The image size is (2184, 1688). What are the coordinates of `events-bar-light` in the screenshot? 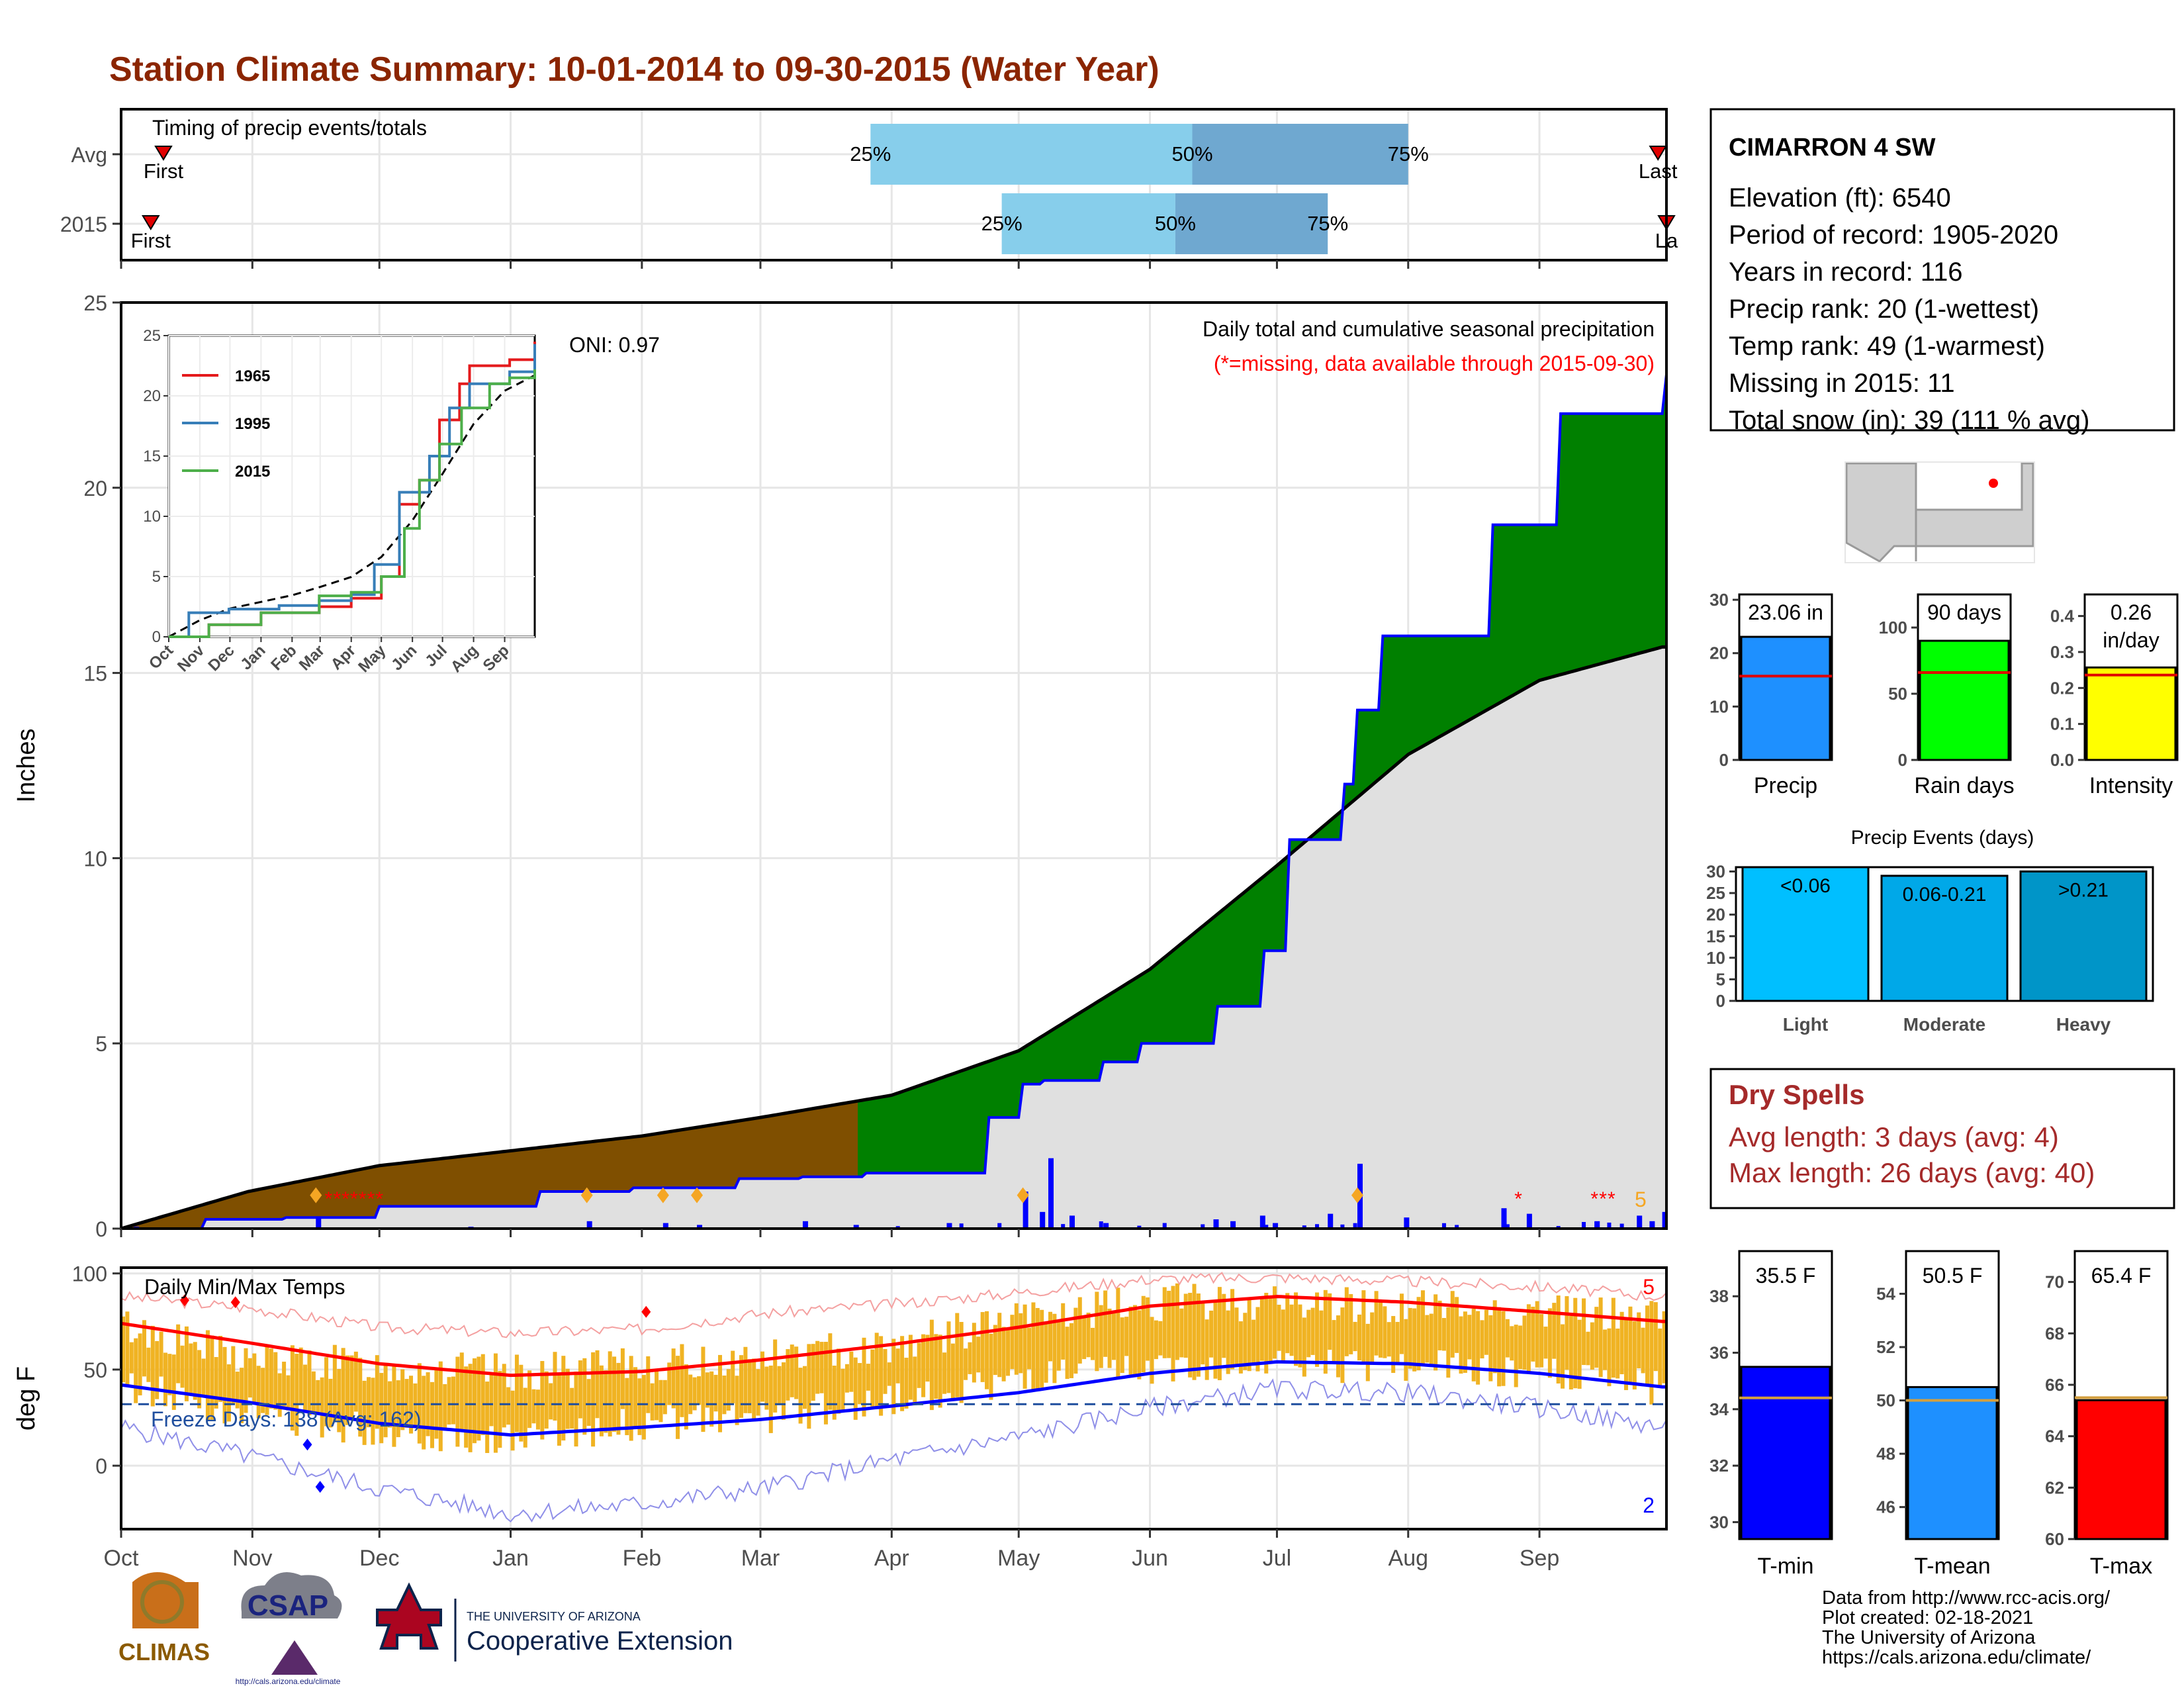 It's located at (1806, 934).